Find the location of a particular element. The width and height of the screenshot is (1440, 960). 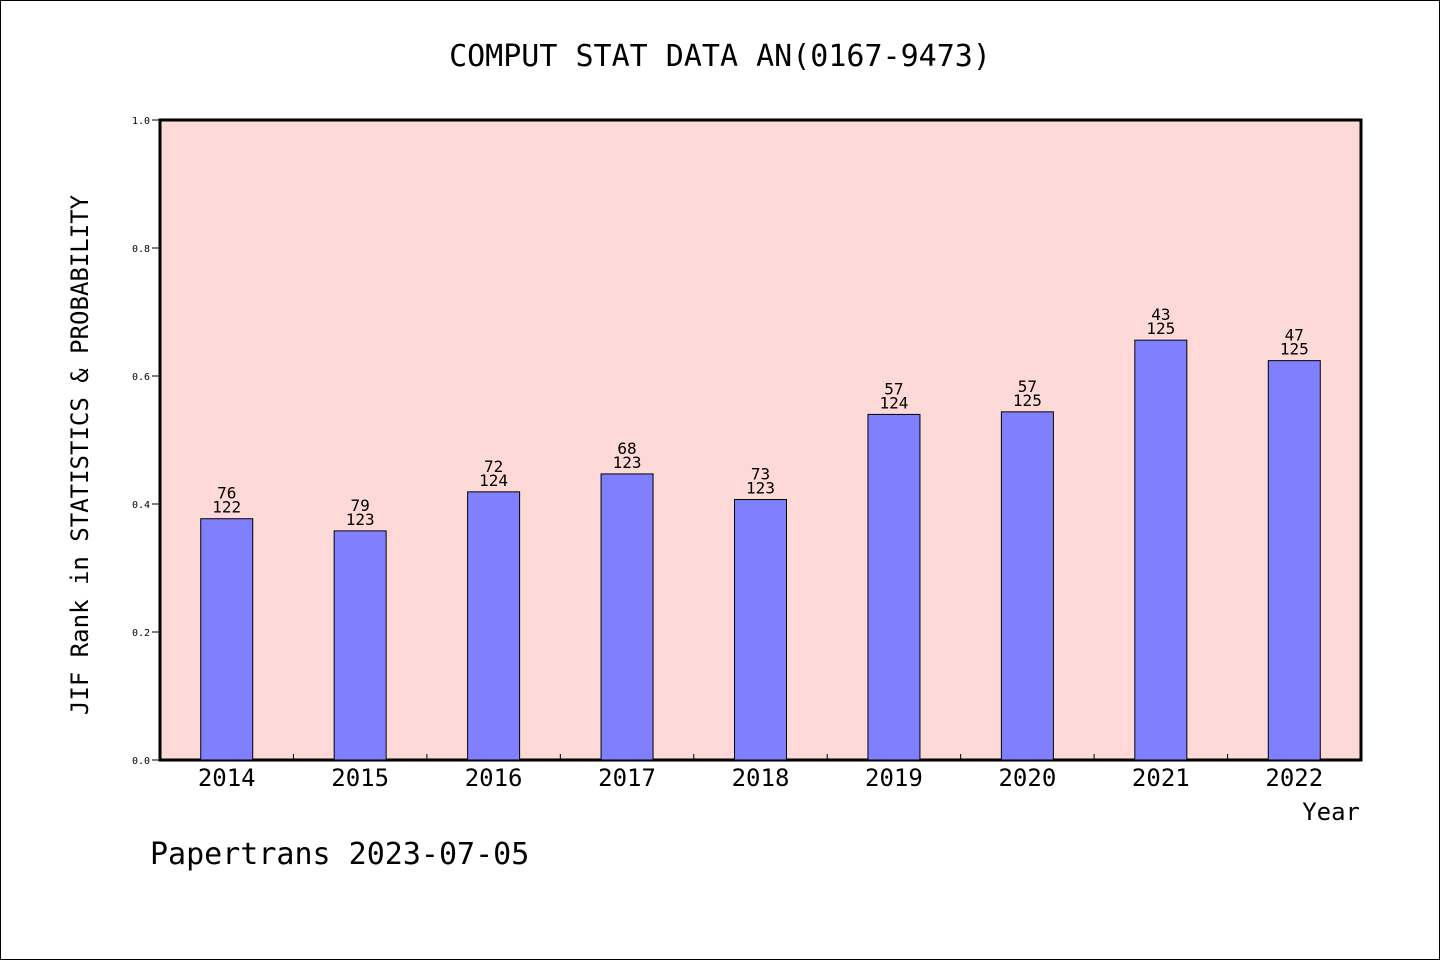

chart-title: COMPUT STAT DATA AN(0167-9473) is located at coordinates (720, 56).